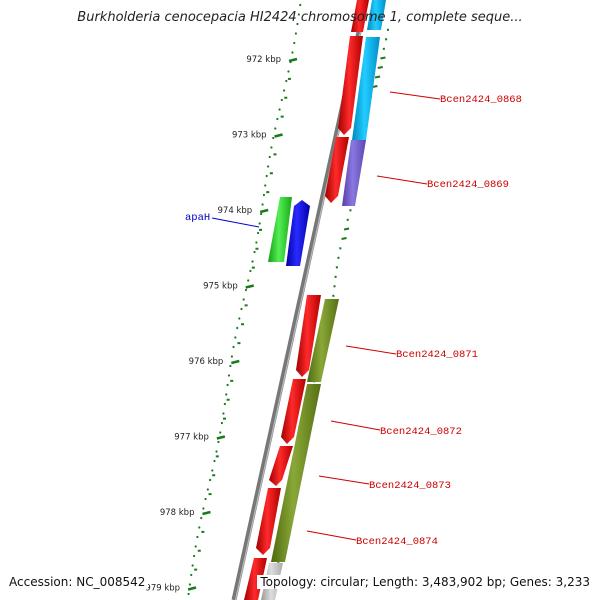 This screenshot has height=600, width=600. Describe the element at coordinates (376, 15) in the screenshot. I see `cds-cyan-top` at that location.